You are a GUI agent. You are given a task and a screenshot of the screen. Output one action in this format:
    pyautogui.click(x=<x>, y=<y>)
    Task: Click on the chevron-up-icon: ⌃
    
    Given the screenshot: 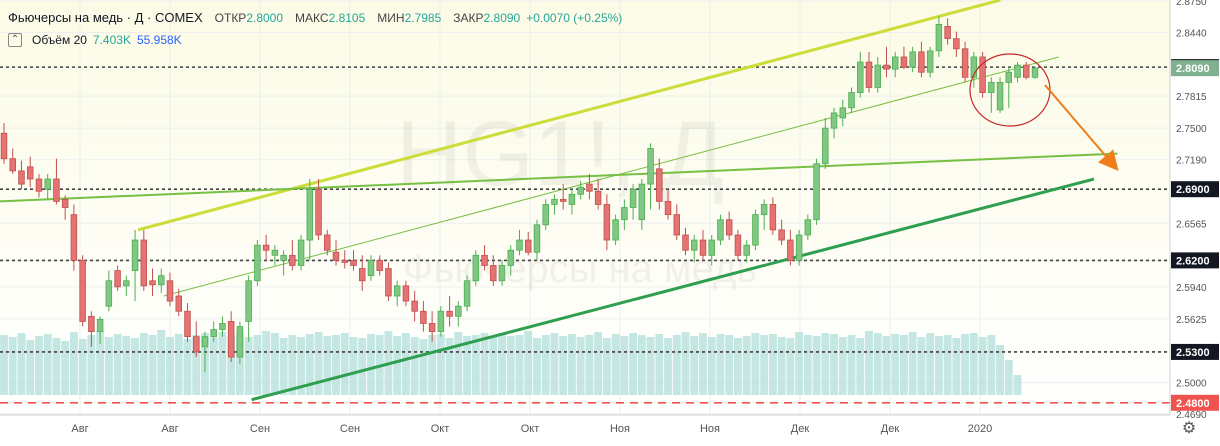 What is the action you would take?
    pyautogui.click(x=15, y=40)
    